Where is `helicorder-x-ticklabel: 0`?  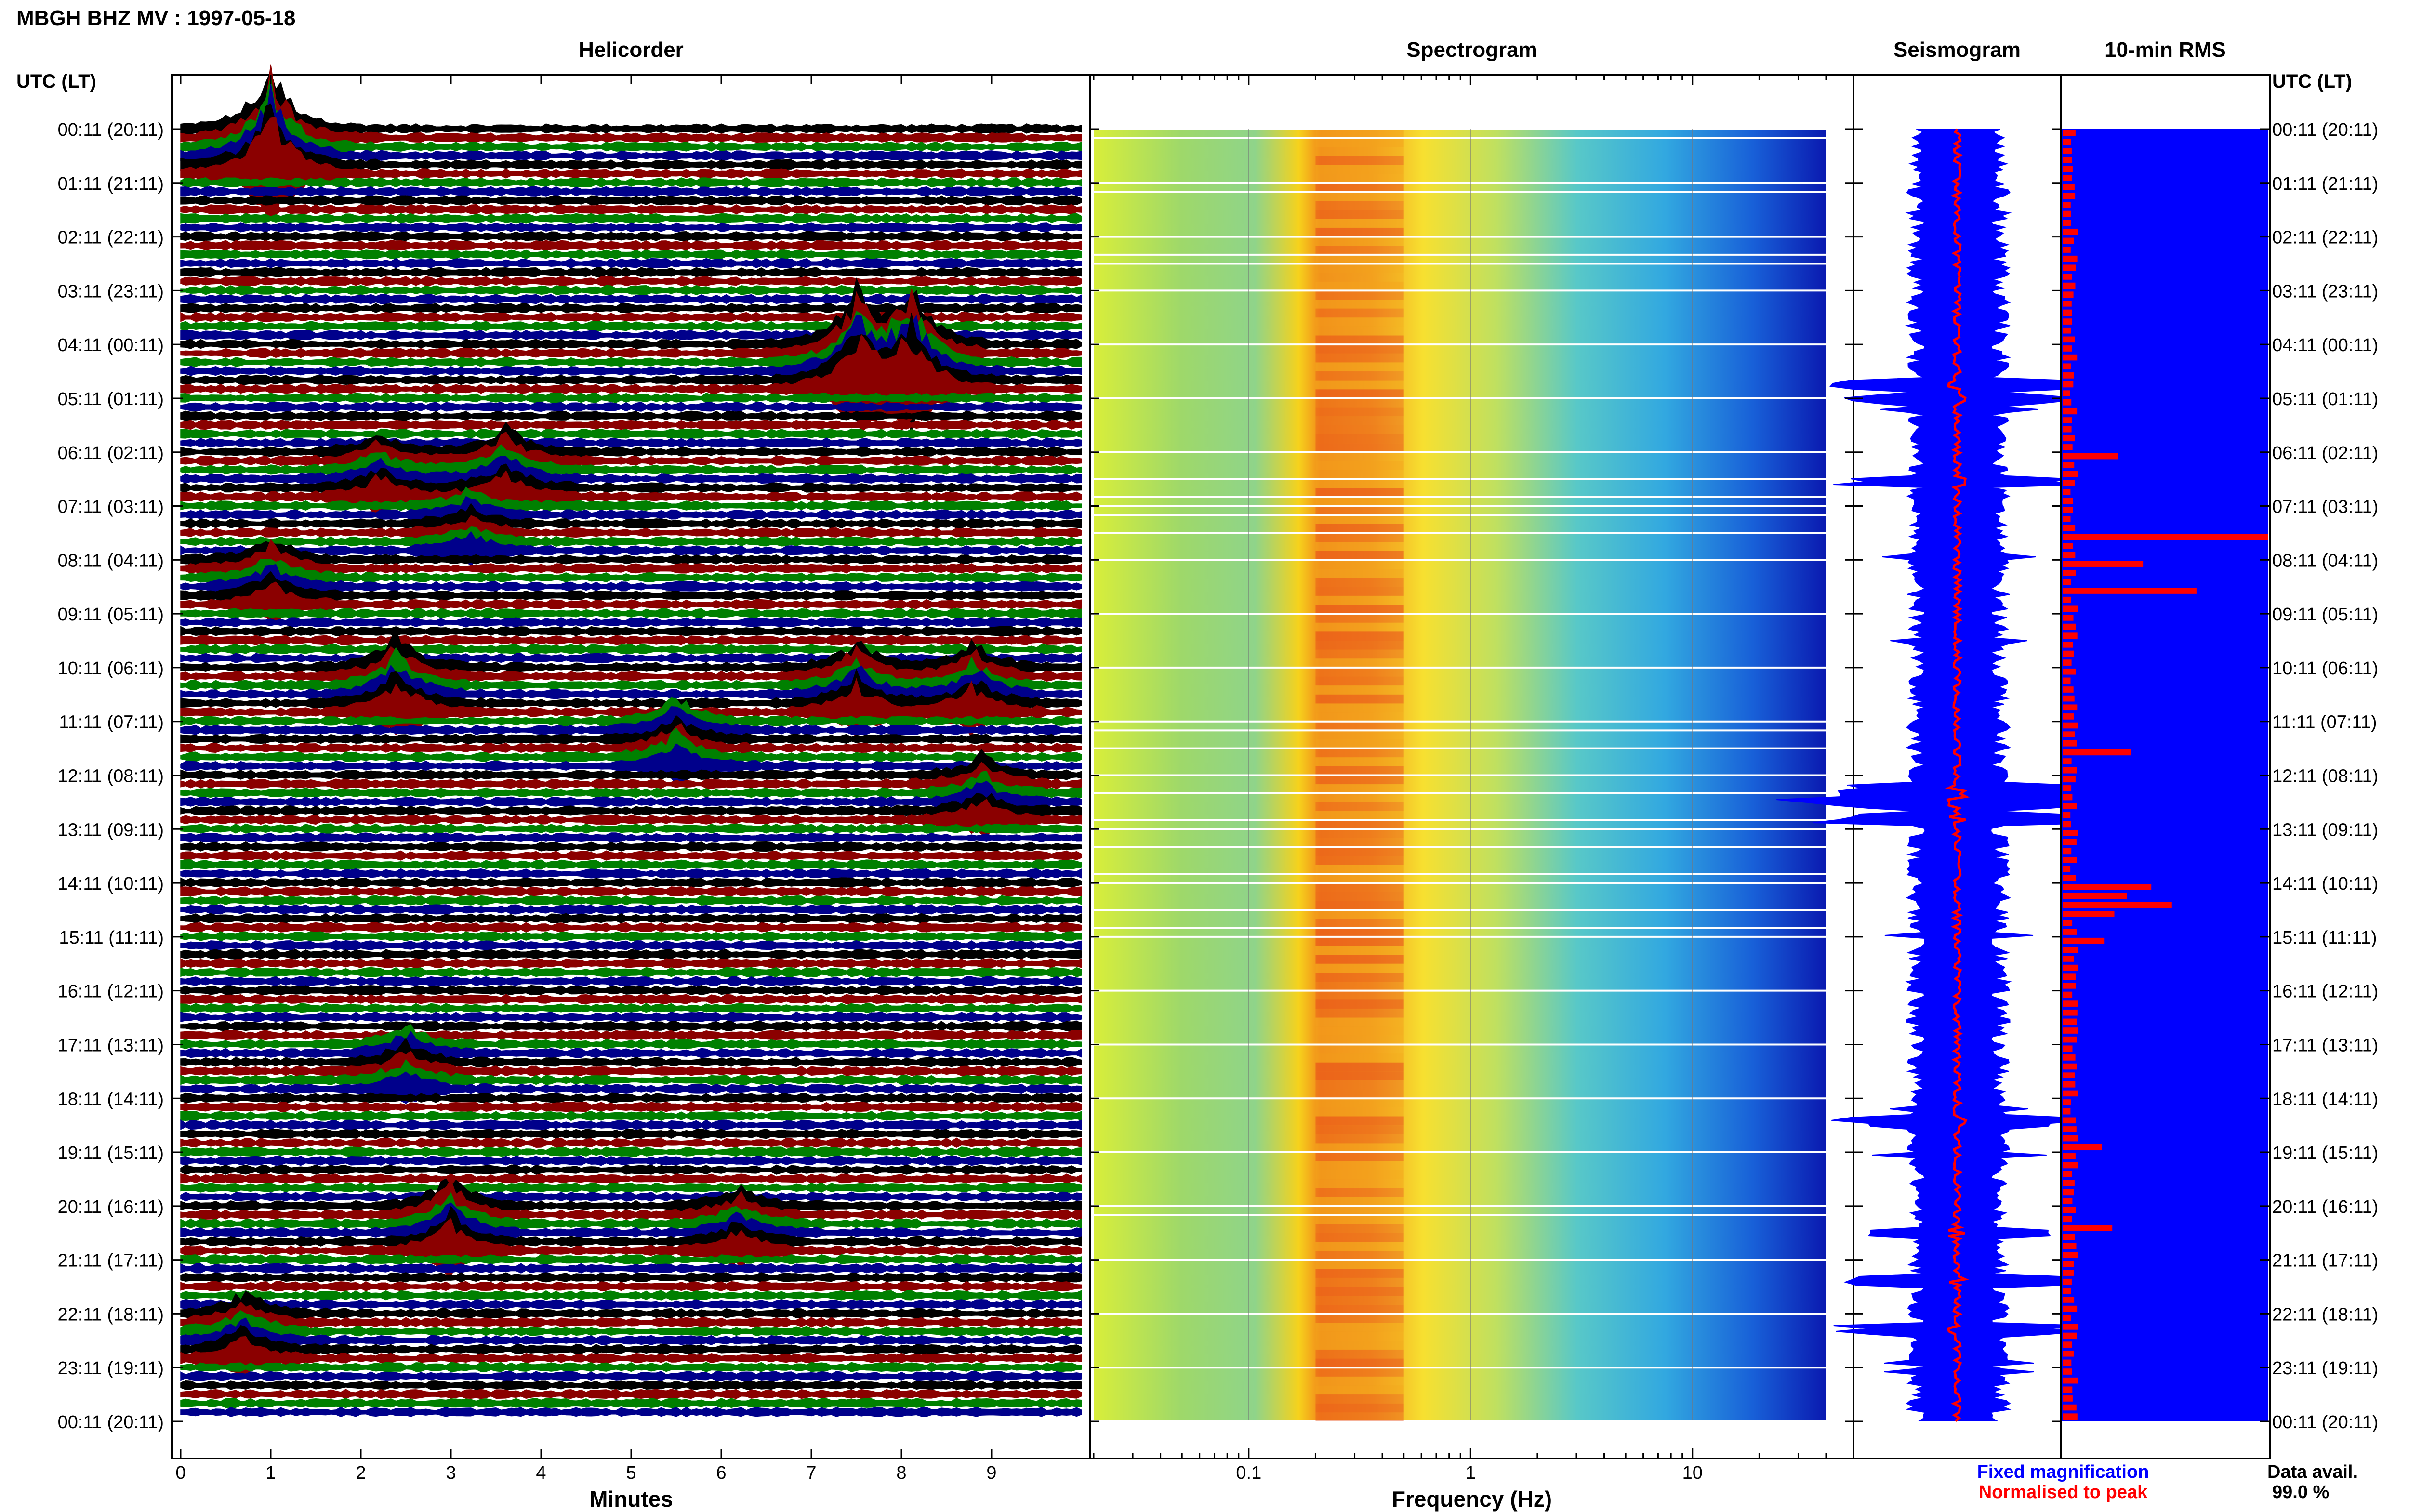
helicorder-x-ticklabel: 0 is located at coordinates (180, 1473).